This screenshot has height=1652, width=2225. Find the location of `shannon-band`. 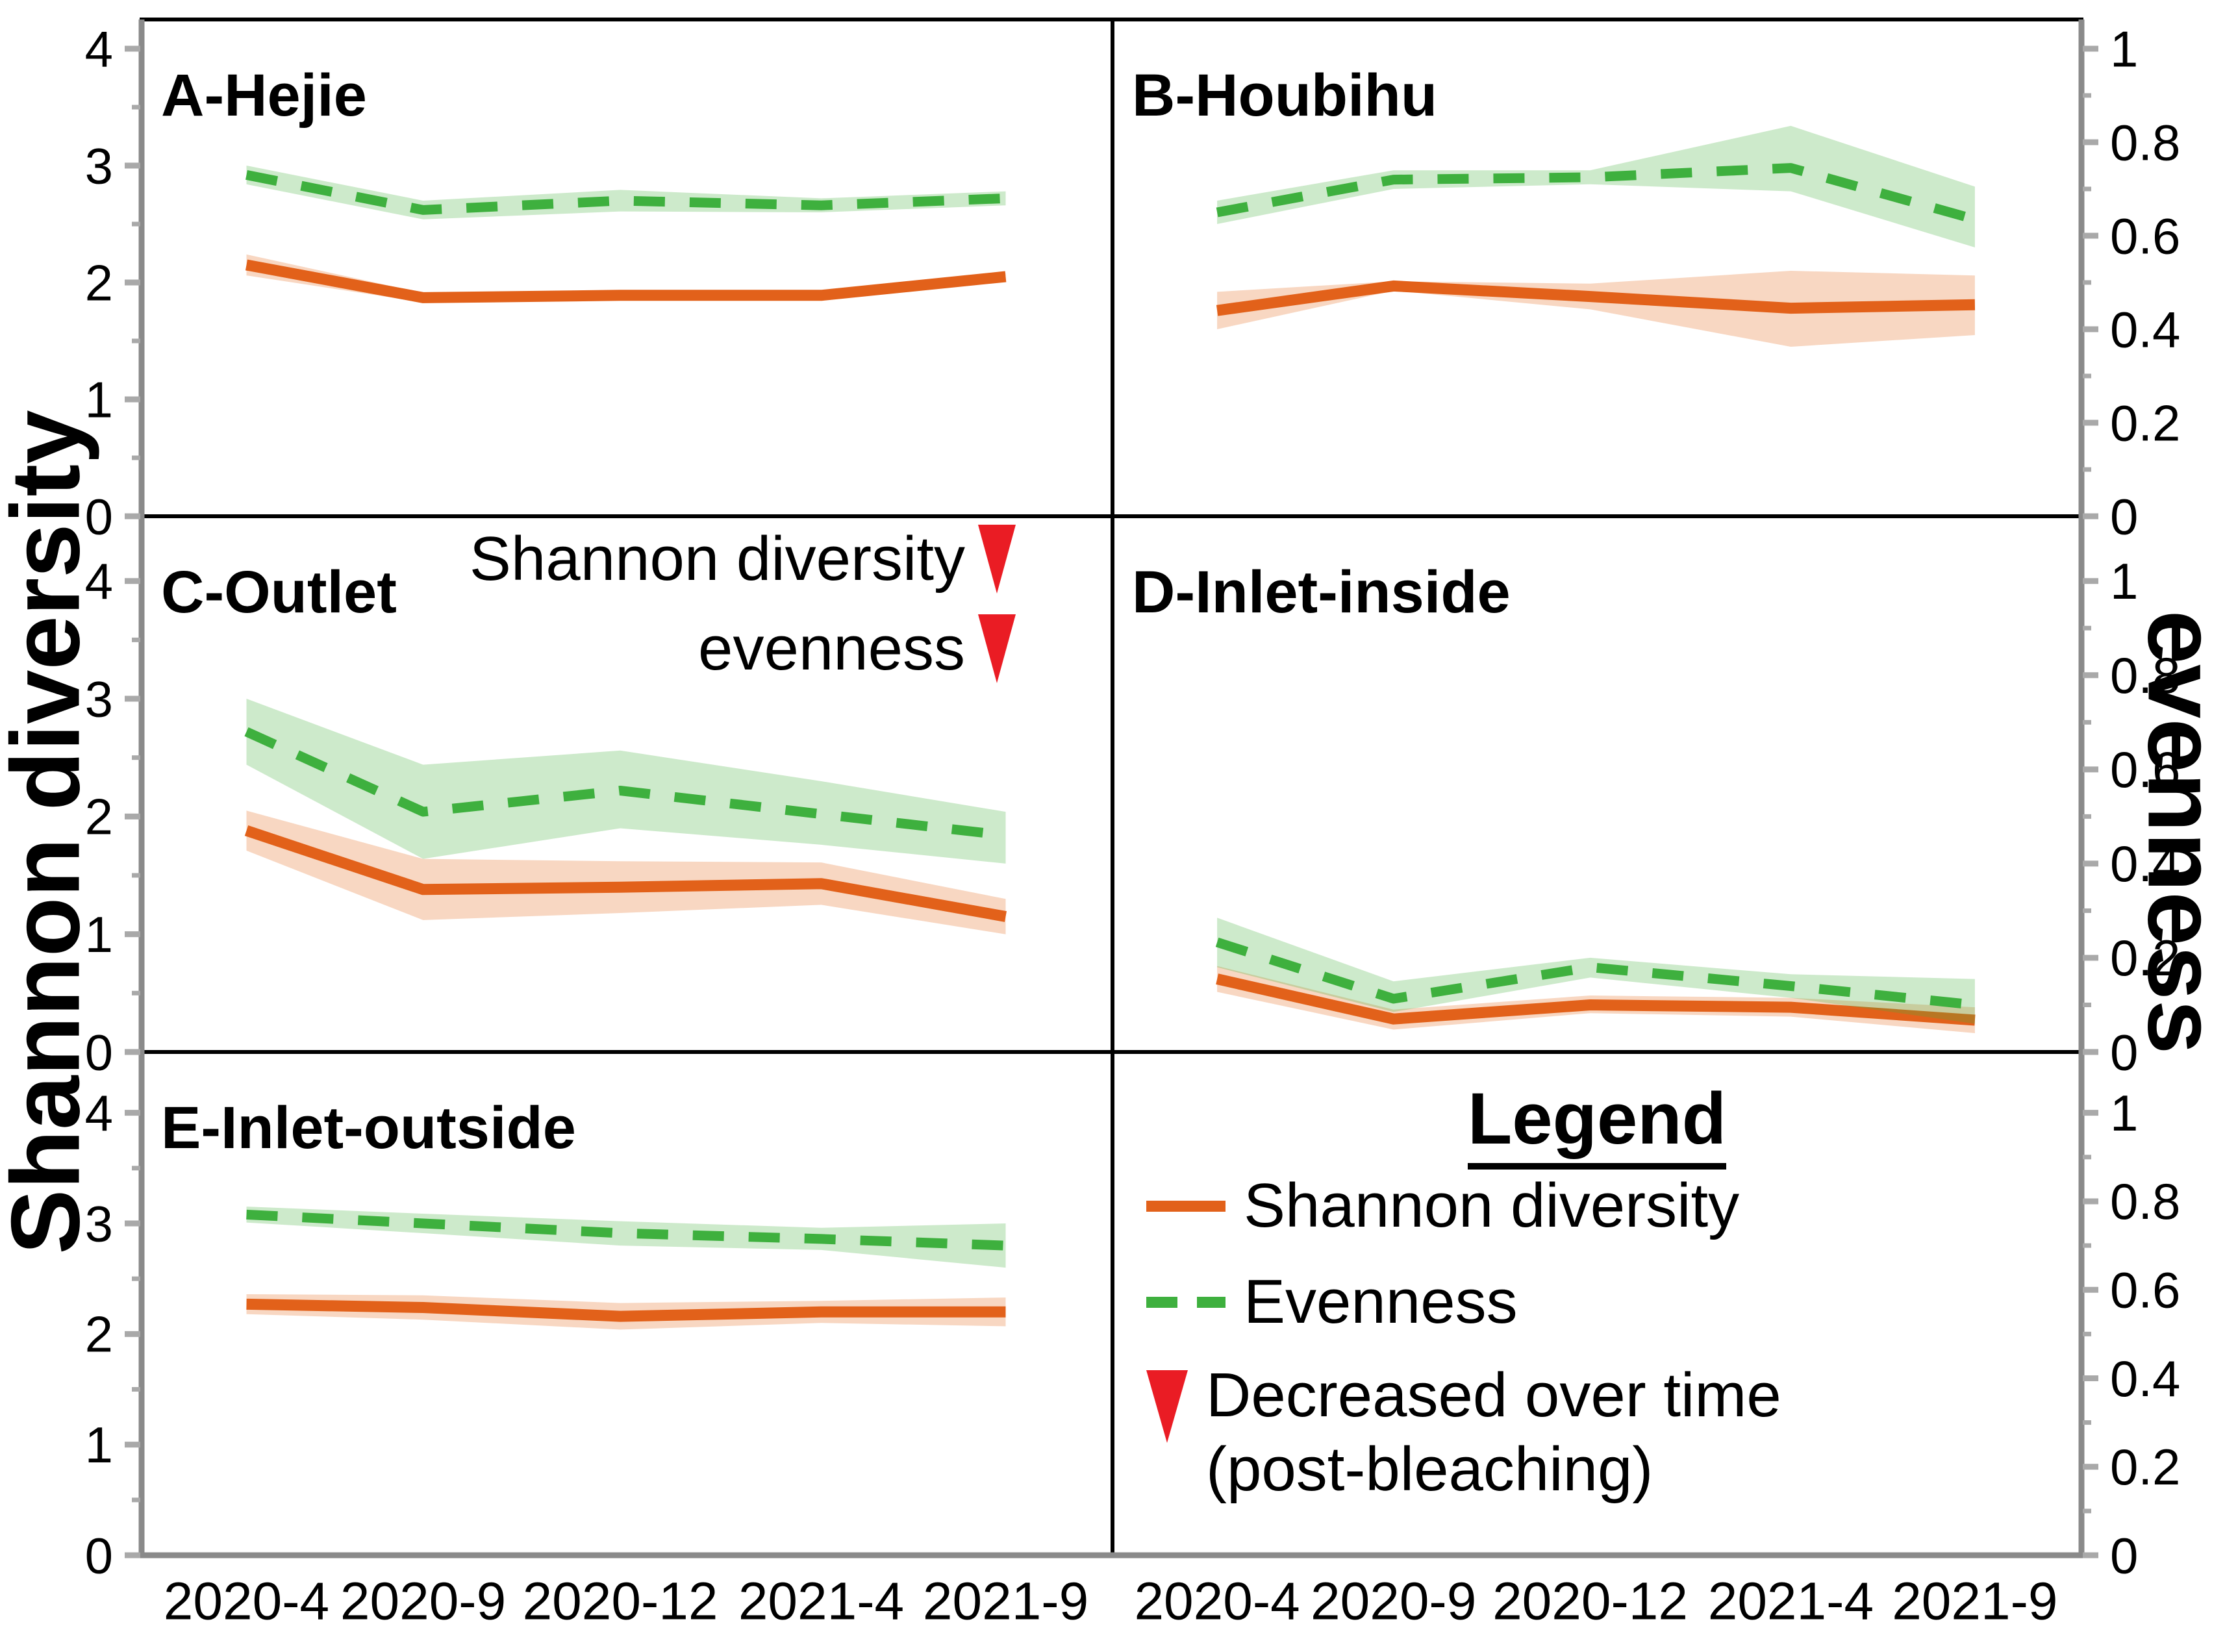

shannon-band is located at coordinates (626, 872).